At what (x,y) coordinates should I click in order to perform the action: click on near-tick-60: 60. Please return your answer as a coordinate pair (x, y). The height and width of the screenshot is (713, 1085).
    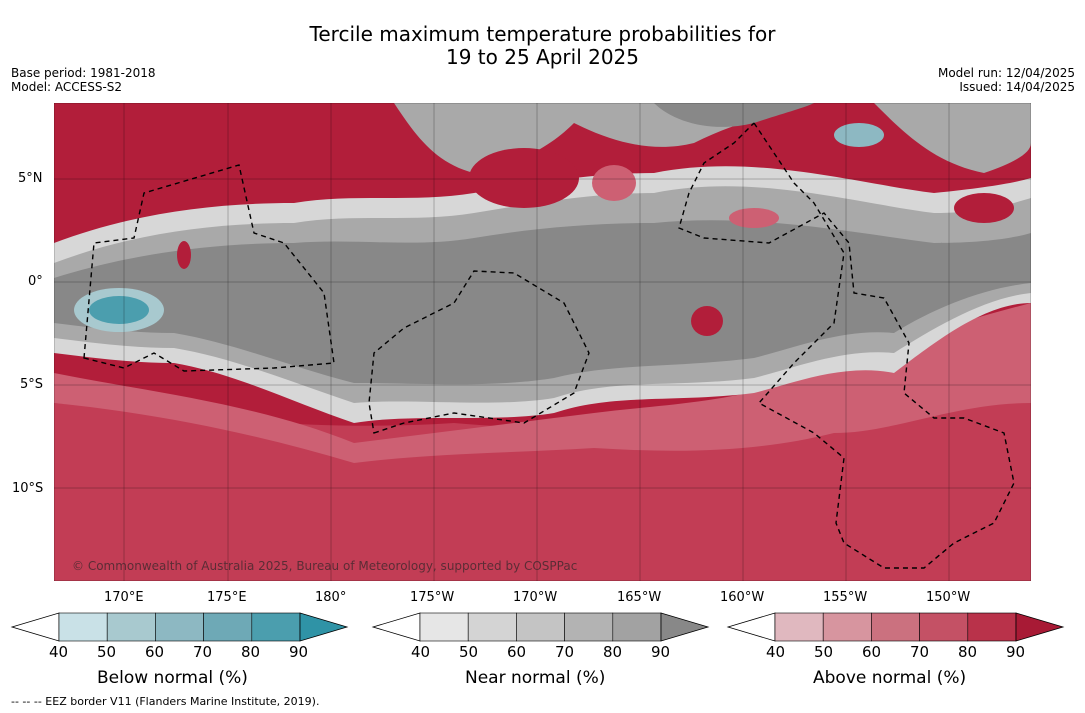
    Looking at the image, I should click on (517, 652).